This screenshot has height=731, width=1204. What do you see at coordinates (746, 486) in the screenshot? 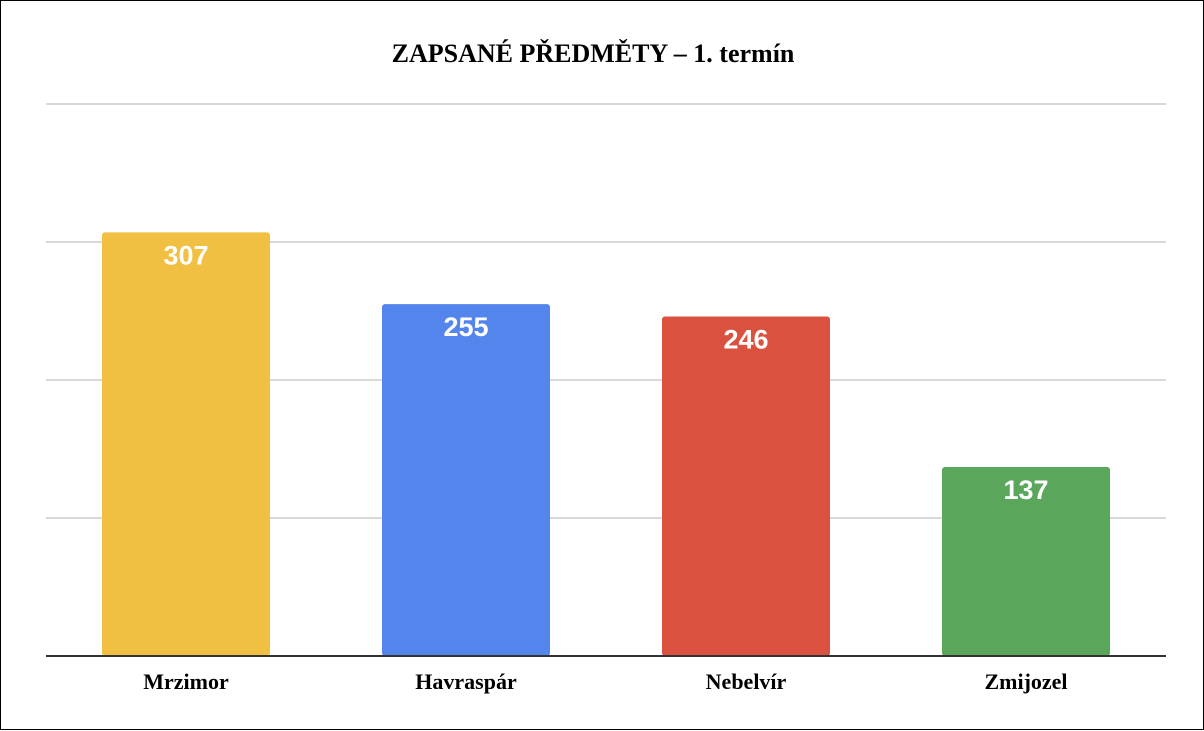
I see `bar-nebelvir` at bounding box center [746, 486].